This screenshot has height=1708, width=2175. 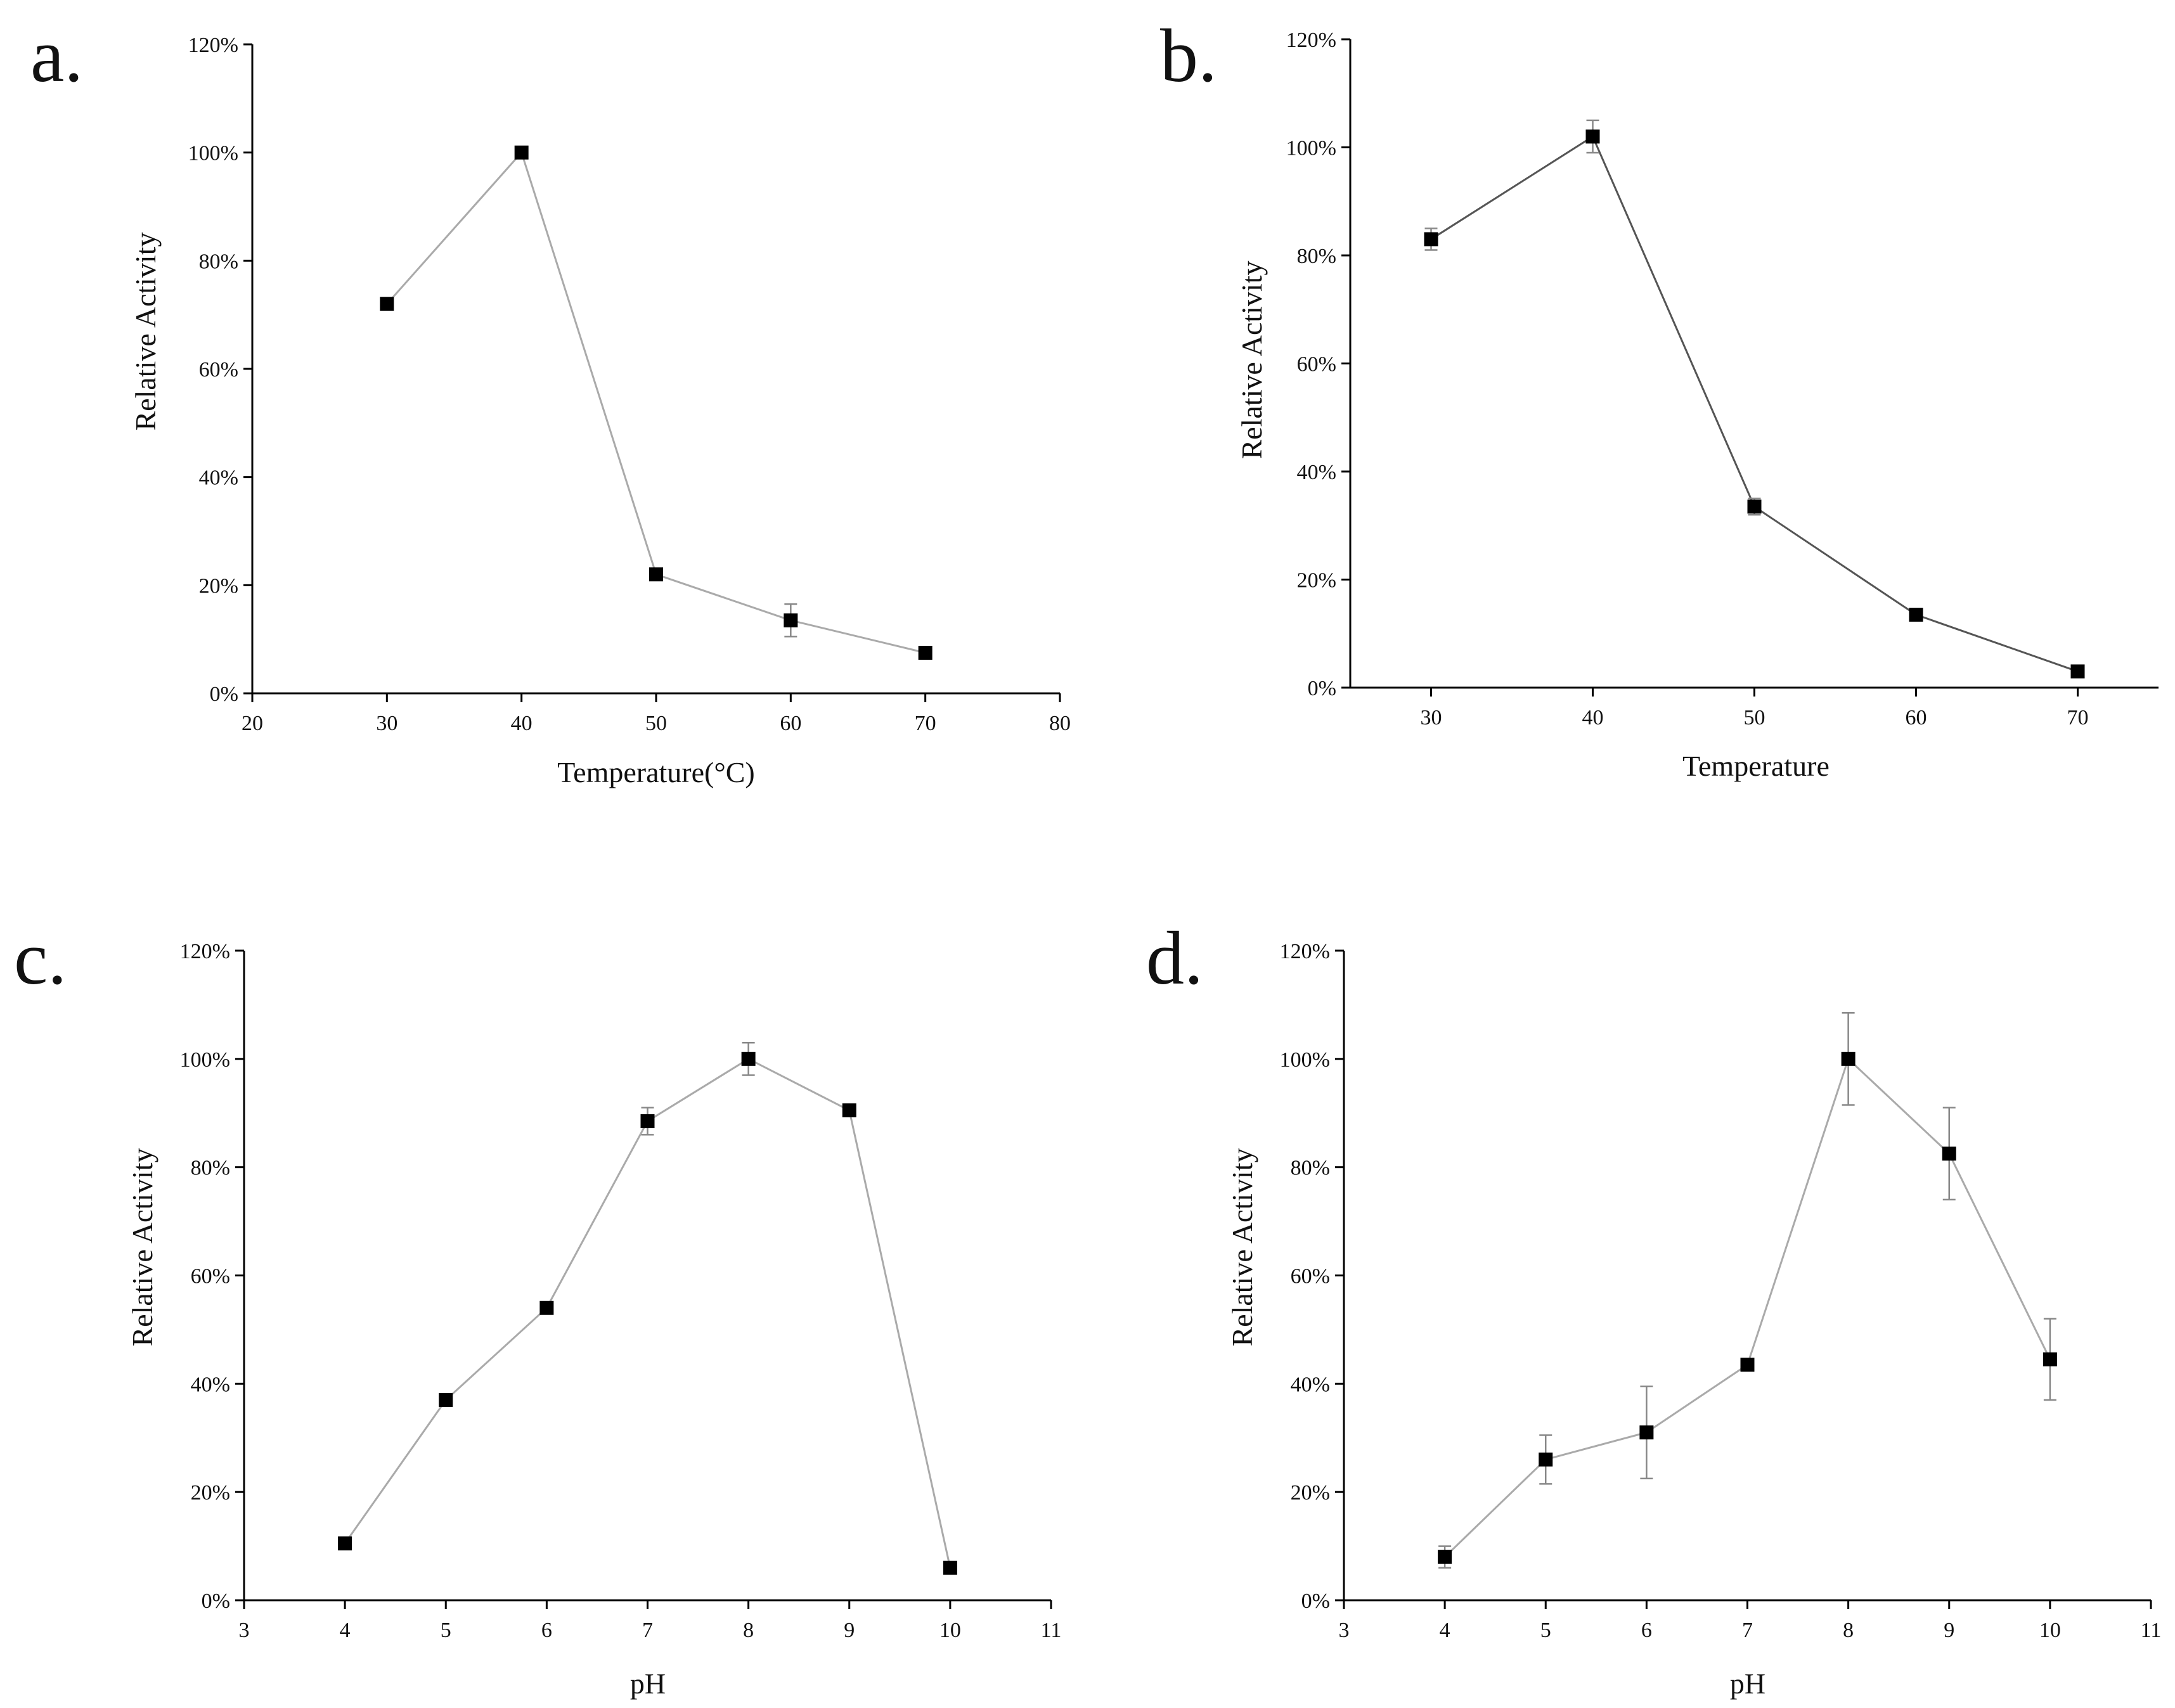 What do you see at coordinates (252, 723) in the screenshot?
I see `x-tick-label: 20` at bounding box center [252, 723].